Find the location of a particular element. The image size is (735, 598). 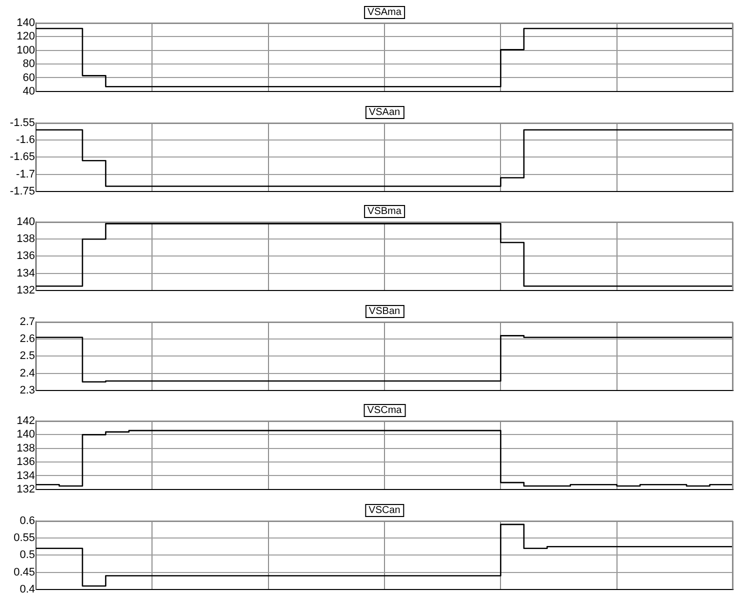

y-tick-label: -1.7 is located at coordinates (25, 174).